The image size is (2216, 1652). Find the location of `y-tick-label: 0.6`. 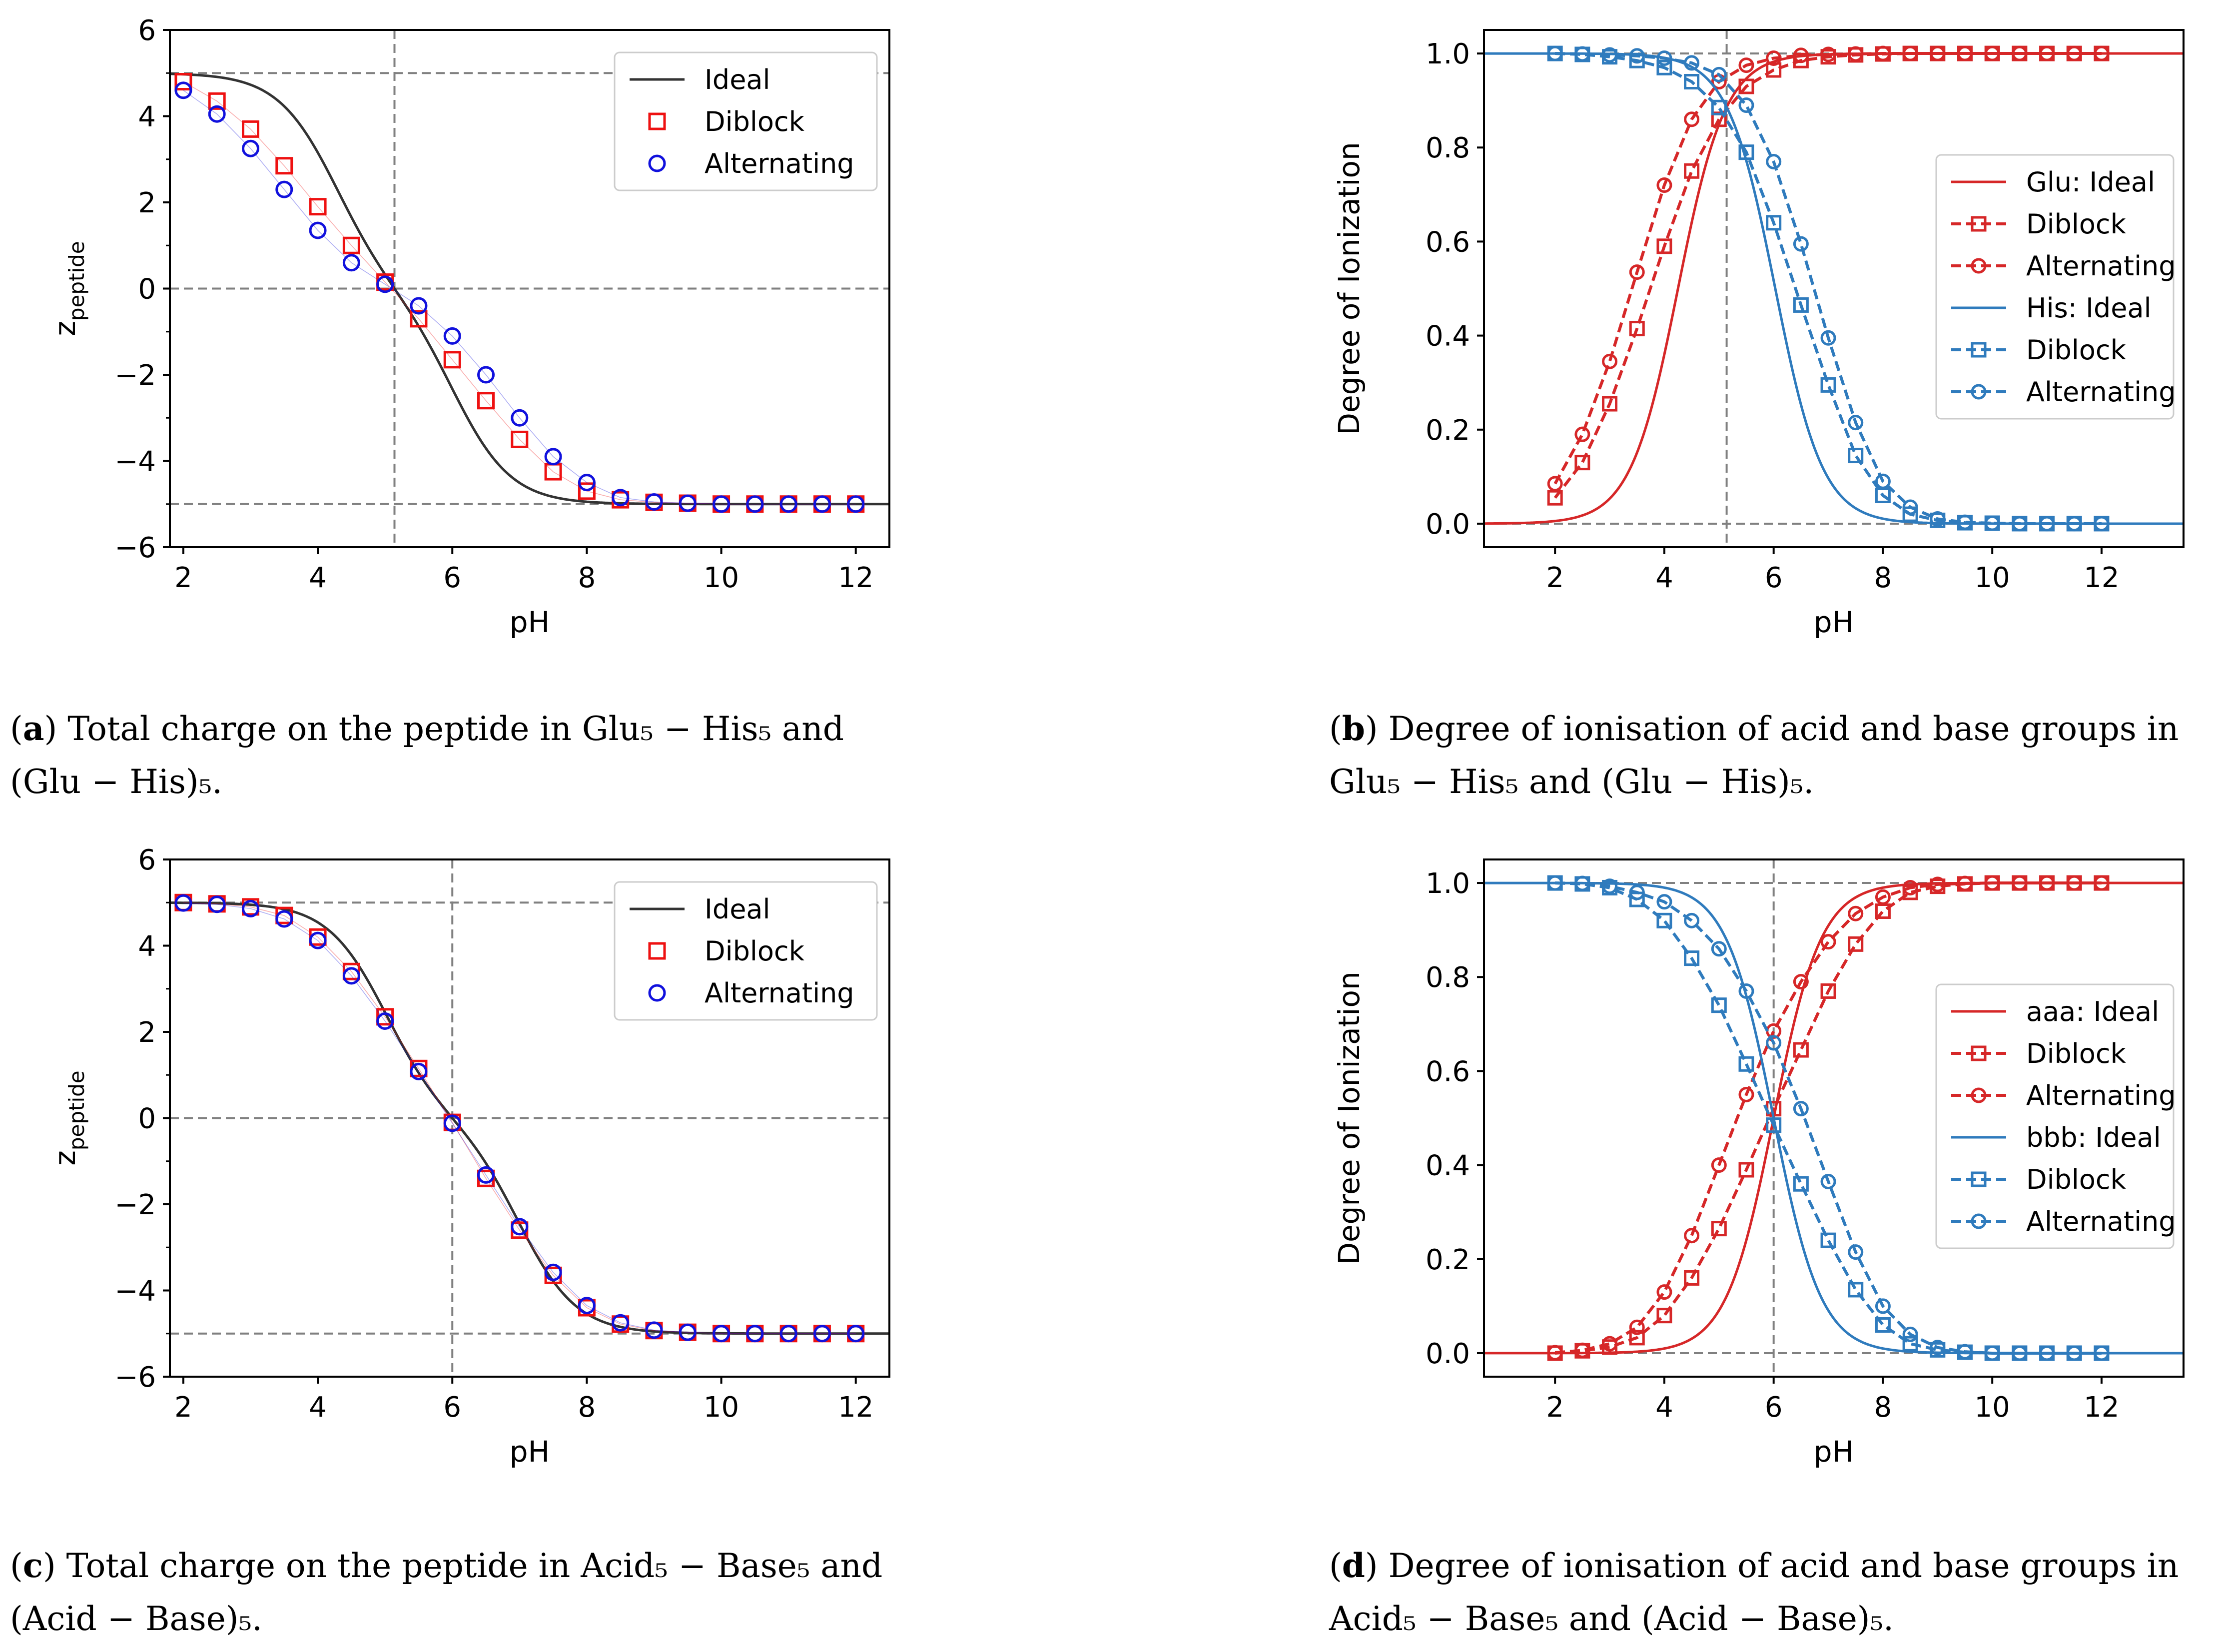

y-tick-label: 0.6 is located at coordinates (1448, 1071).